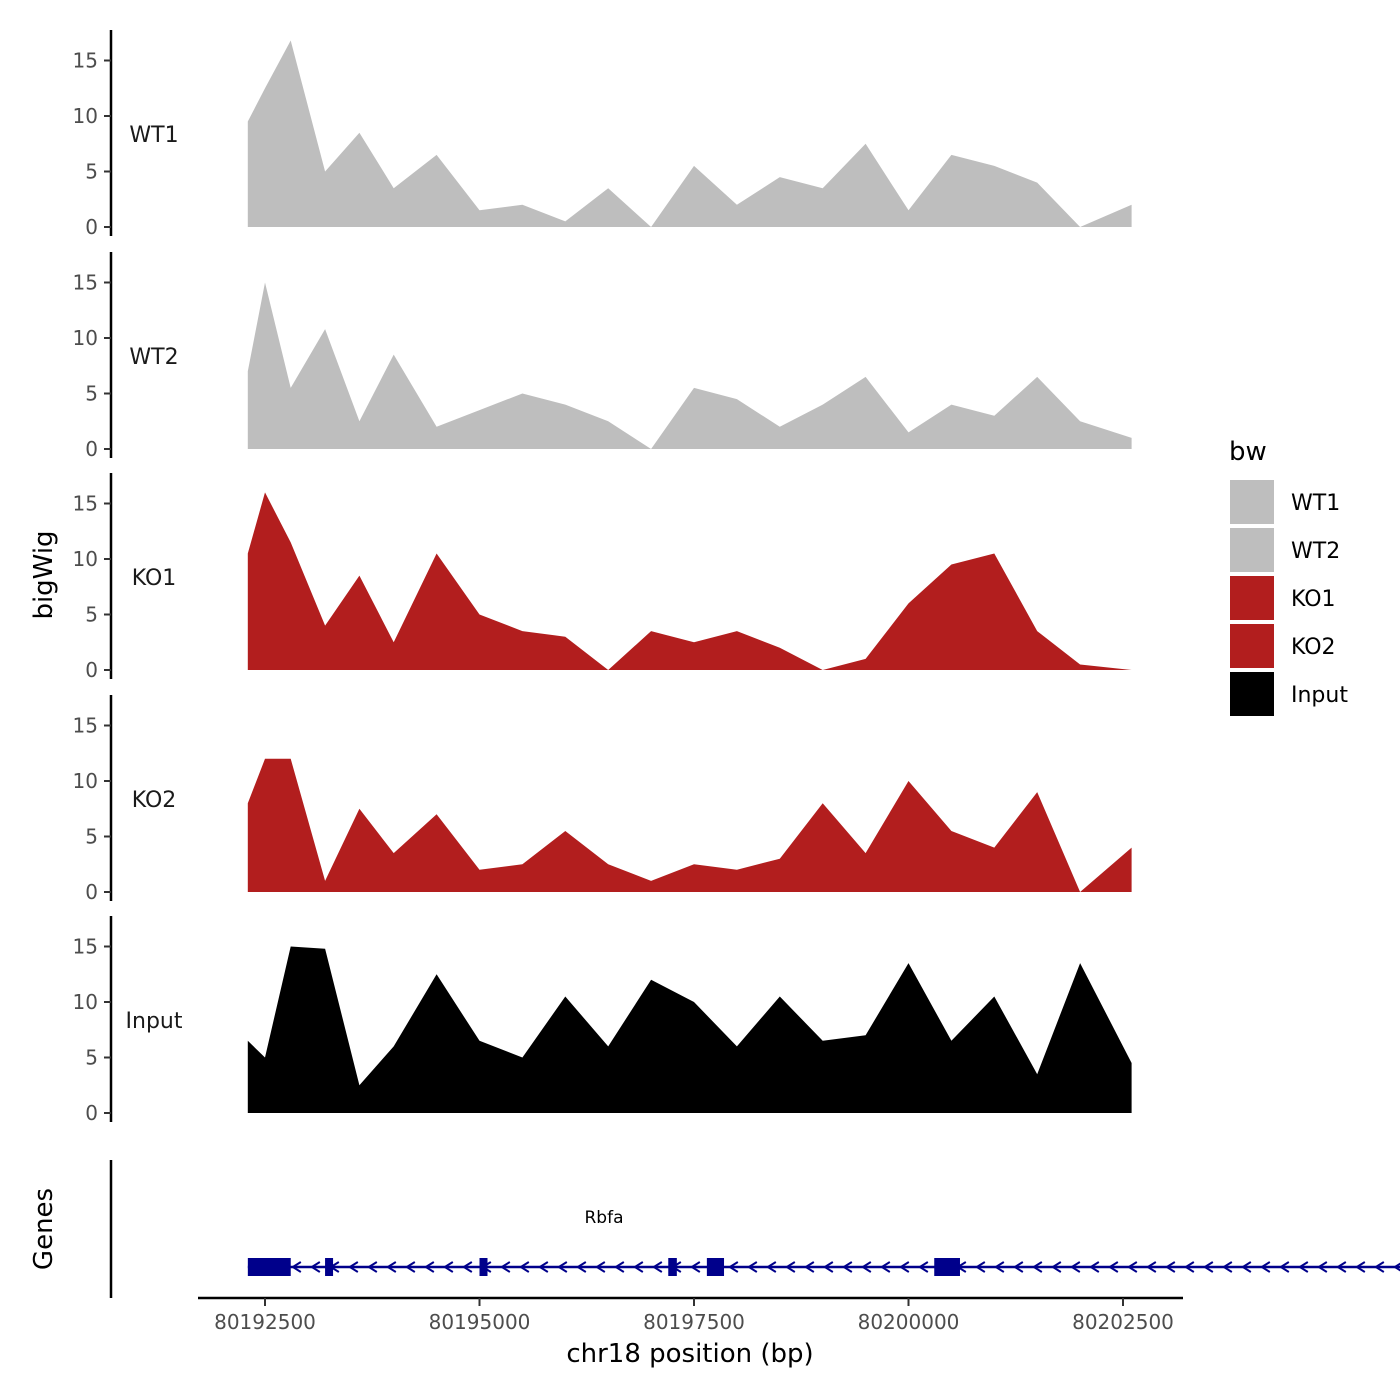 Image resolution: width=1400 pixels, height=1400 pixels. What do you see at coordinates (689, 825) in the screenshot?
I see `coverage-area-ko2` at bounding box center [689, 825].